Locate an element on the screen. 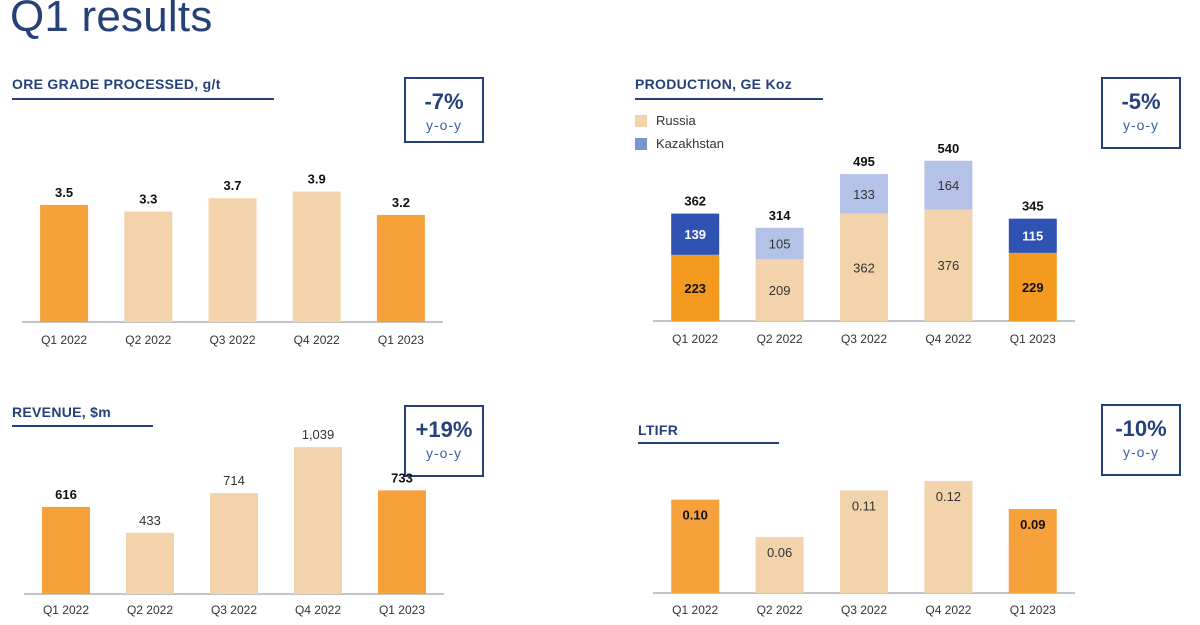 The height and width of the screenshot is (625, 1200). ltifr-data-label-q1-2022: 0.10 is located at coordinates (695, 515).